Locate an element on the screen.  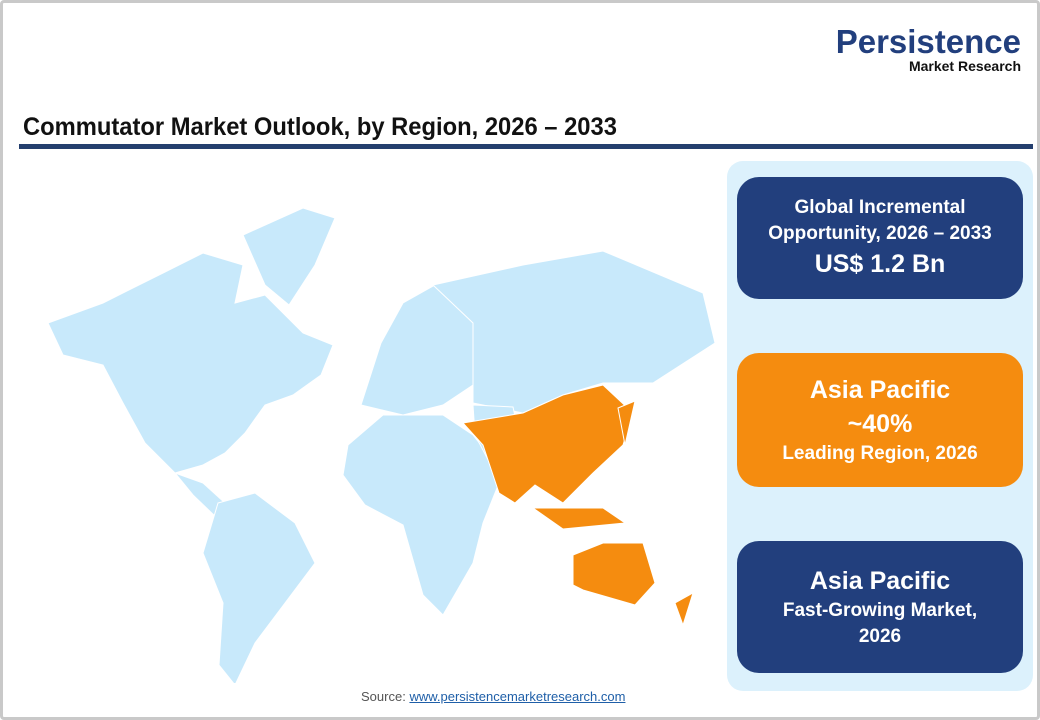
card-leading-region: Asia Pacific ~40% Leading Region, 2026 is located at coordinates (880, 420).